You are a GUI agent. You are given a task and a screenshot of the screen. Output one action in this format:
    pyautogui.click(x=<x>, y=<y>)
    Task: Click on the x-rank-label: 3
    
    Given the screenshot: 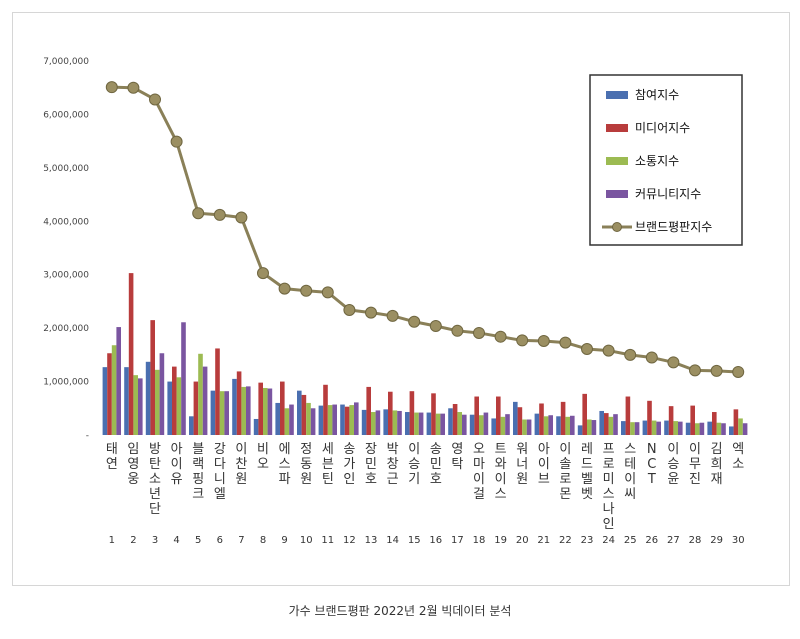 What is the action you would take?
    pyautogui.click(x=155, y=540)
    